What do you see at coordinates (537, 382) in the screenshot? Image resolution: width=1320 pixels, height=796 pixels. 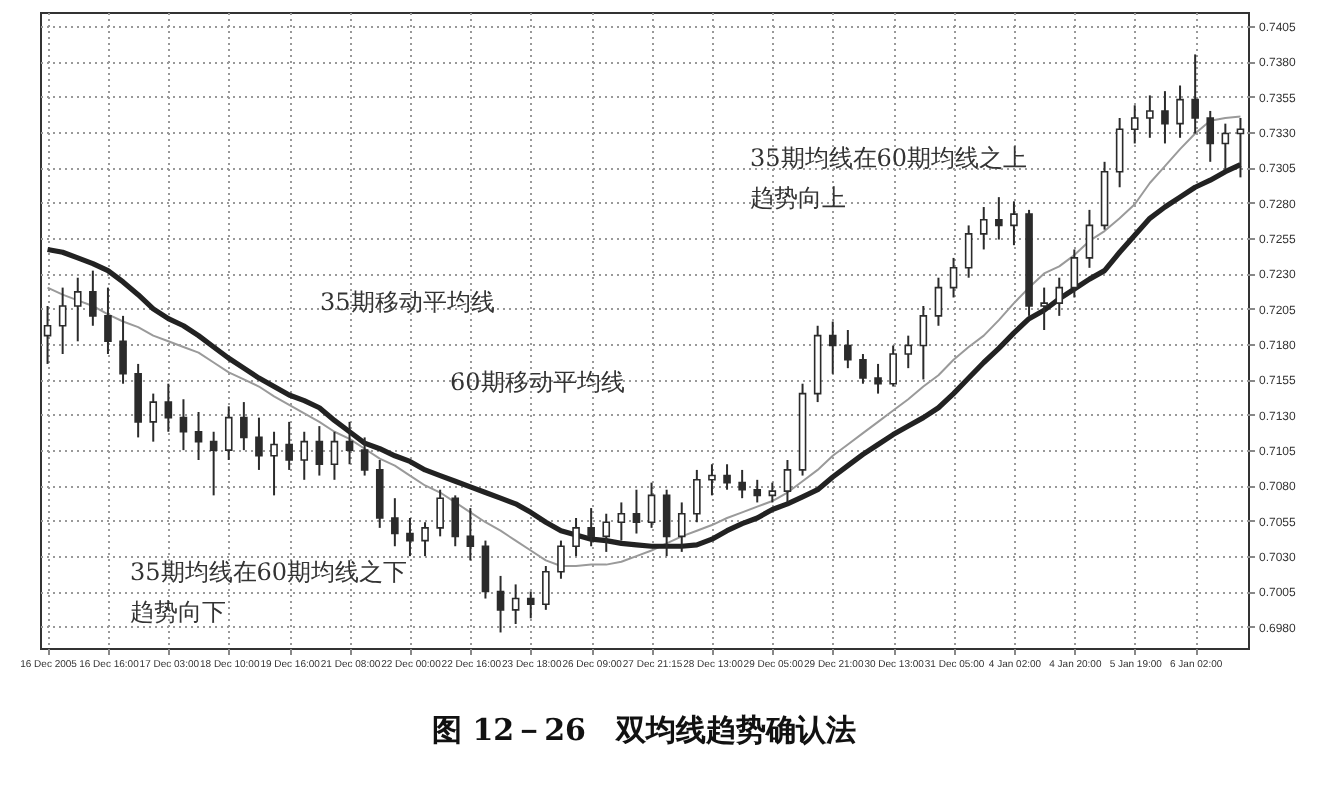 I see `annotation: 60期移动平均线` at bounding box center [537, 382].